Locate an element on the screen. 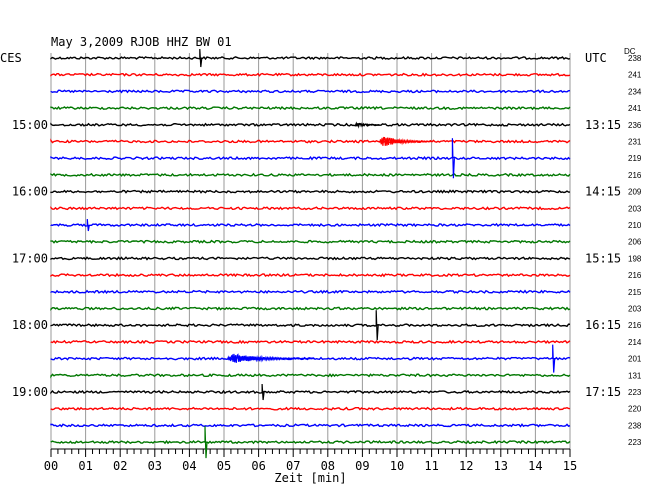 This screenshot has height=494, width=650. x-tick-label: 02 is located at coordinates (120, 466).